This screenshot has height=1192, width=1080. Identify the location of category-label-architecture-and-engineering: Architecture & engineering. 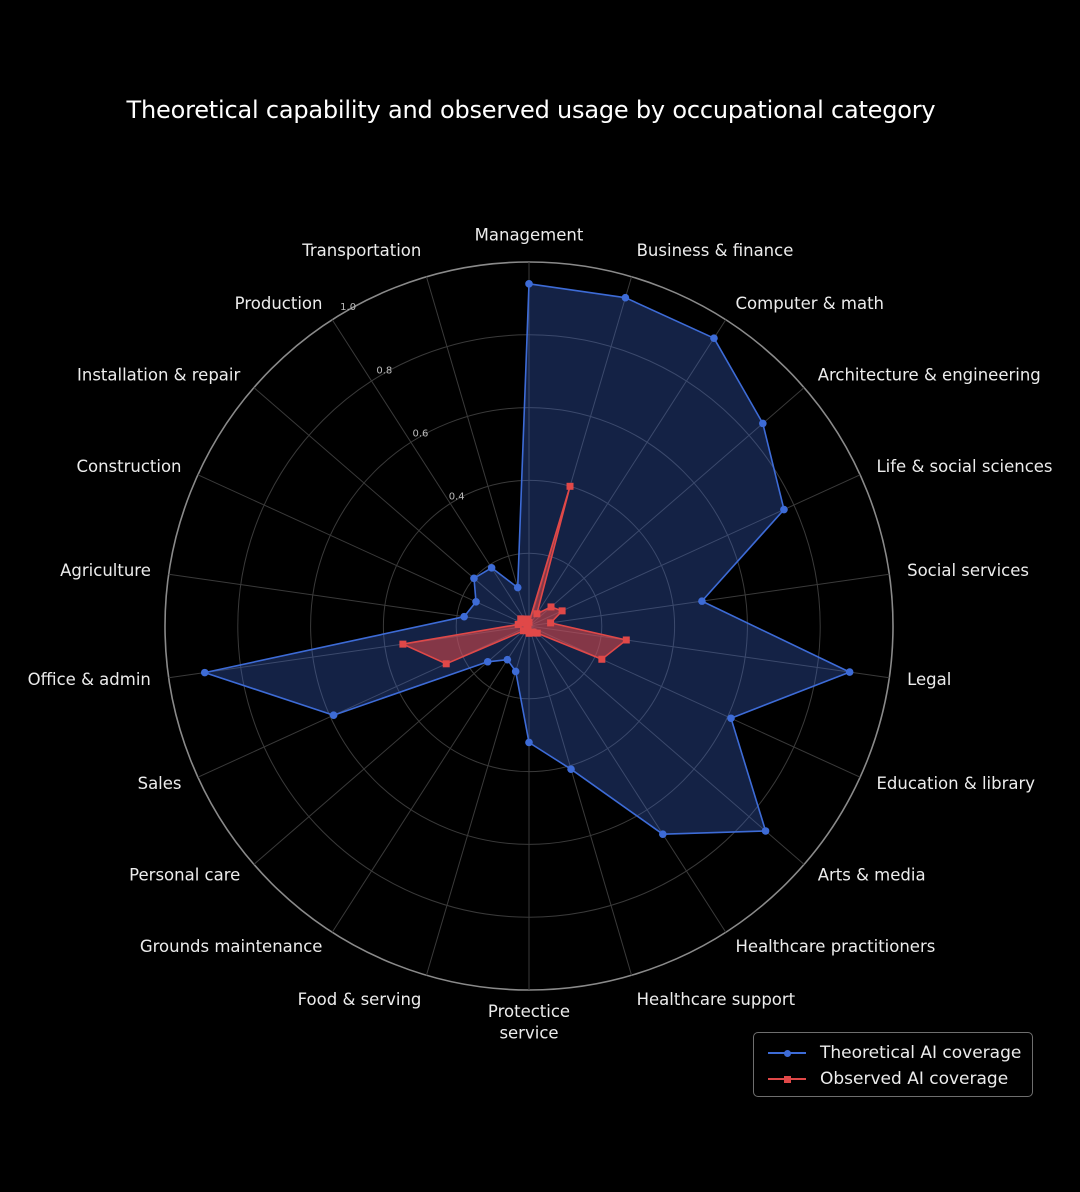
(929, 374).